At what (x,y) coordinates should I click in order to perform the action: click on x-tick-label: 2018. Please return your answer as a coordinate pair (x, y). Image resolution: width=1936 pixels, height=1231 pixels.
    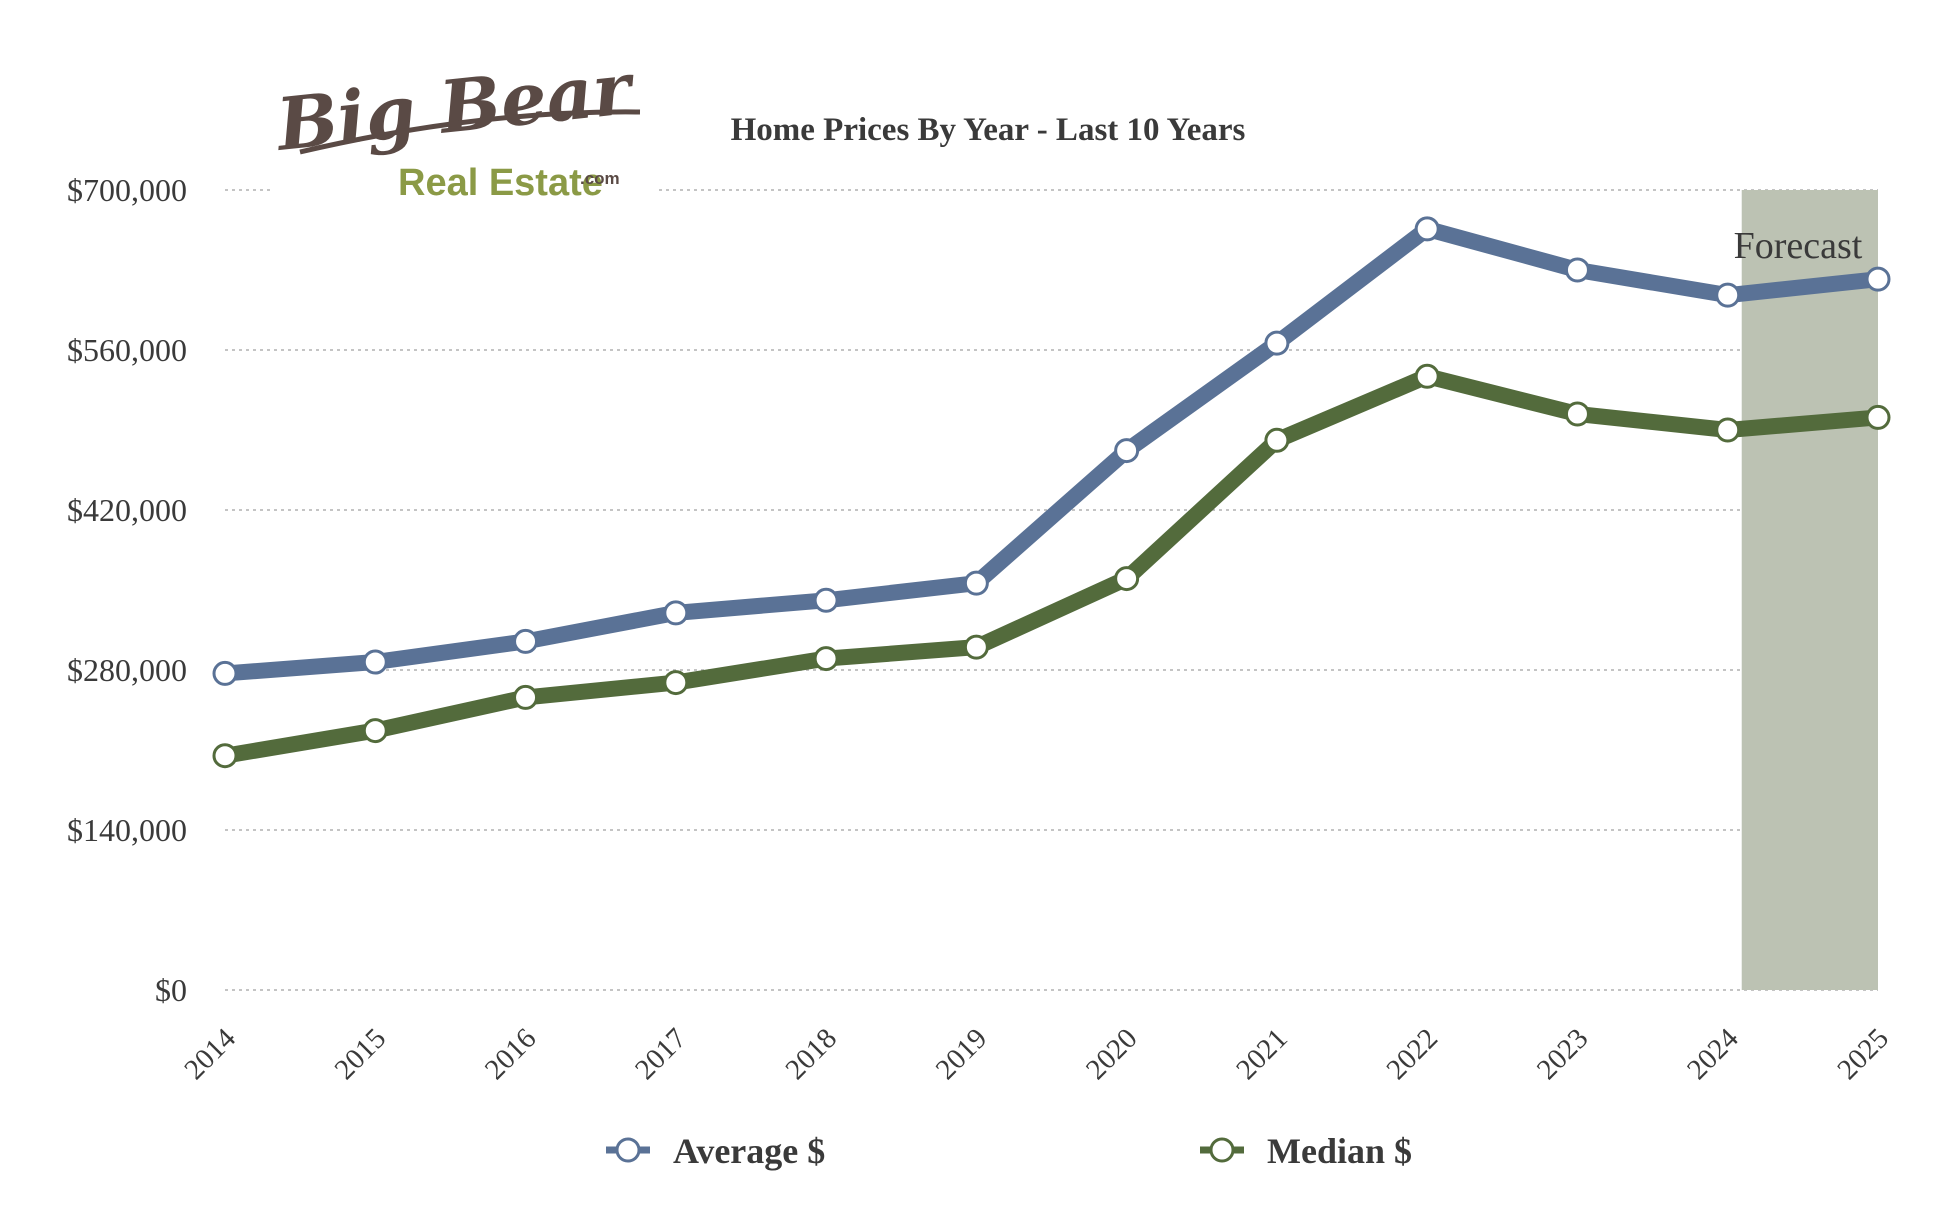
    Looking at the image, I should click on (811, 1054).